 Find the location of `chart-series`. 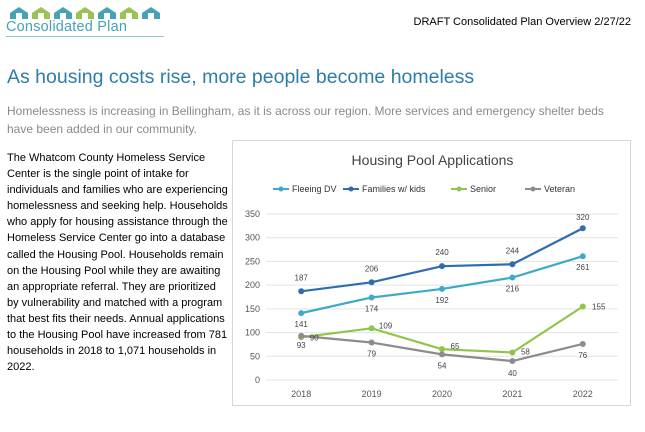

chart-series is located at coordinates (442, 295).